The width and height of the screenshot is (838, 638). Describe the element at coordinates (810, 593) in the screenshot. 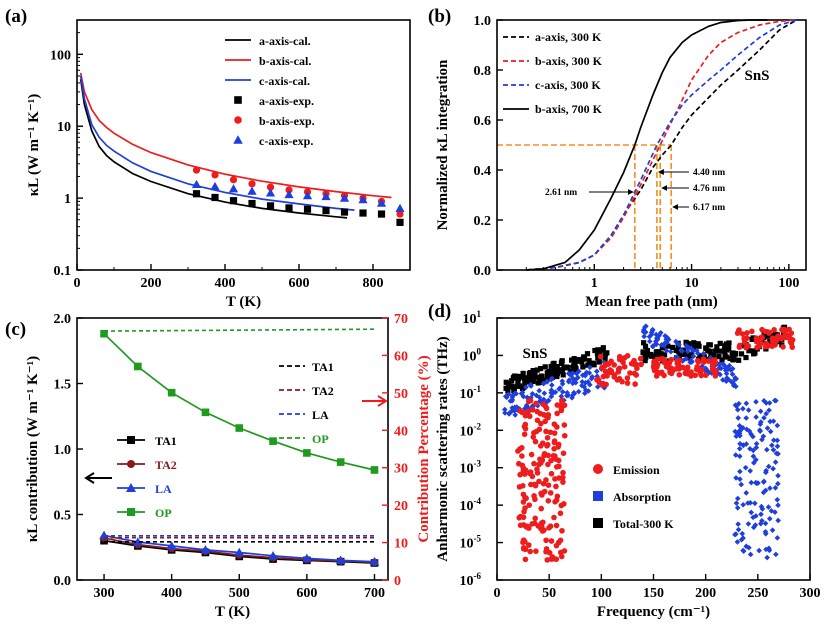

I see `x-tick-label: 300` at that location.